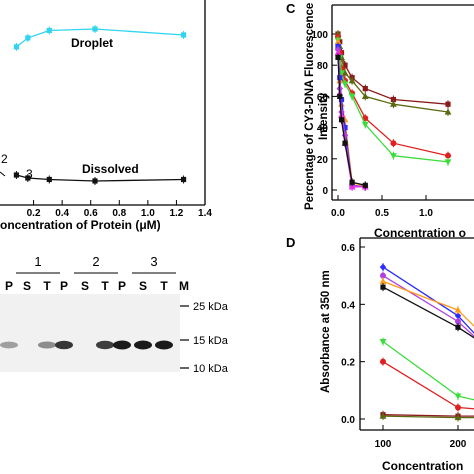  Describe the element at coordinates (428, 371) in the screenshot. I see `panel-d-series-5-line` at that location.